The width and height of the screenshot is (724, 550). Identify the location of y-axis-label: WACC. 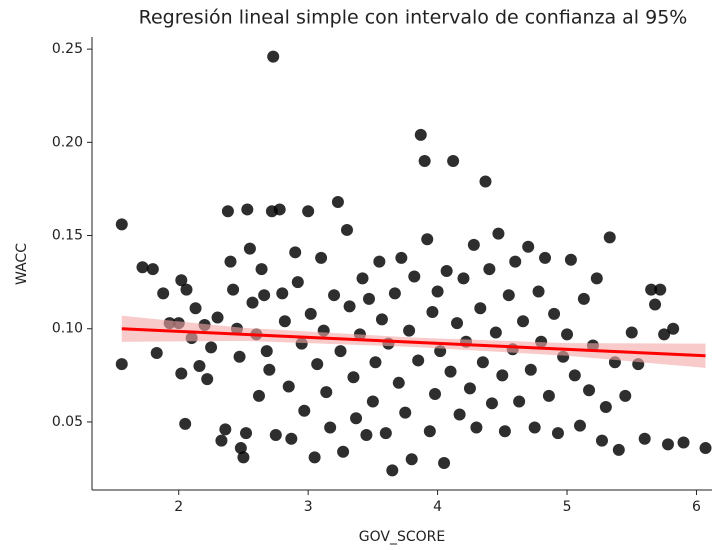
(22, 264).